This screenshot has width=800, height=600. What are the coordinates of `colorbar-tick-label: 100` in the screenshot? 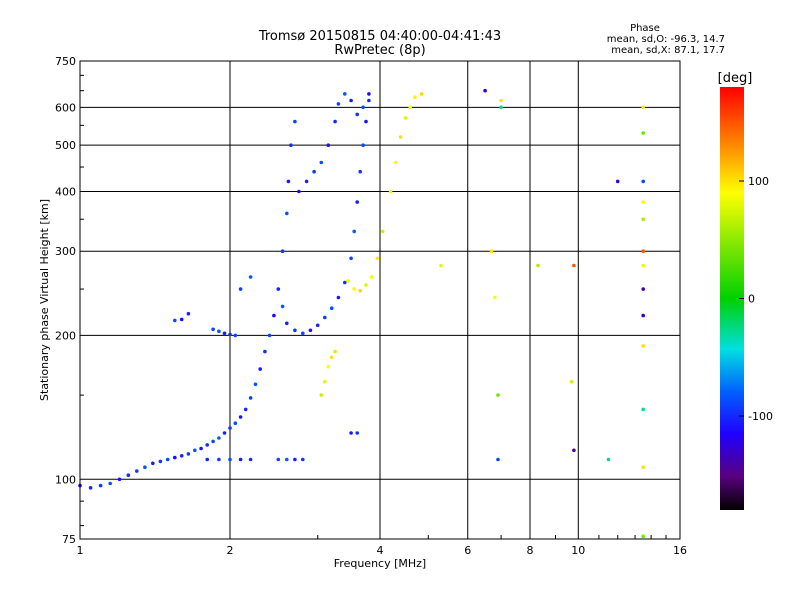 It's located at (758, 181).